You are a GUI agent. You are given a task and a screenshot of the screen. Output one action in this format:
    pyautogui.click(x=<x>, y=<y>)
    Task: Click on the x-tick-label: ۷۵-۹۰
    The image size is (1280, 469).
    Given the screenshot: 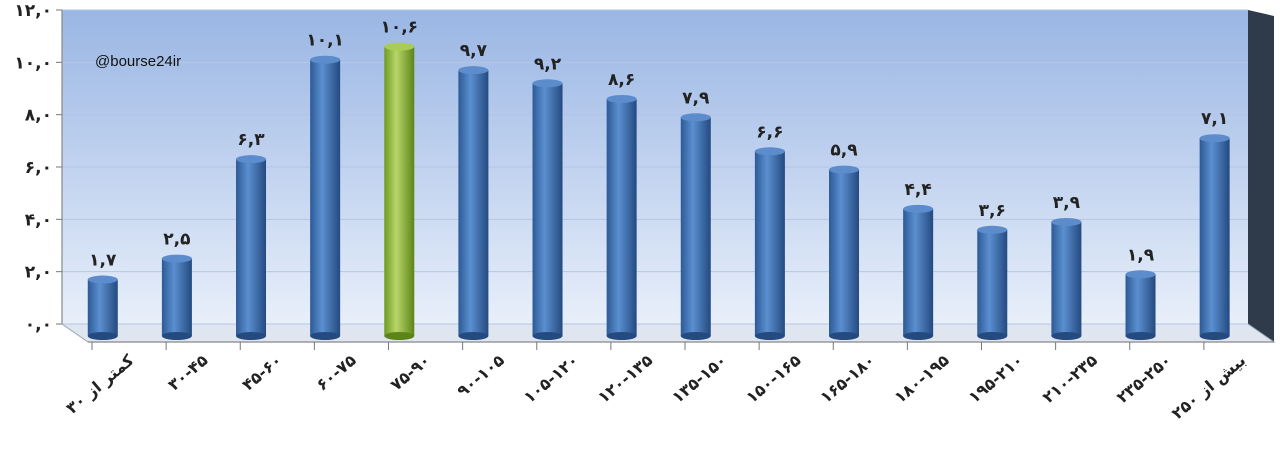 What is the action you would take?
    pyautogui.click(x=410, y=373)
    